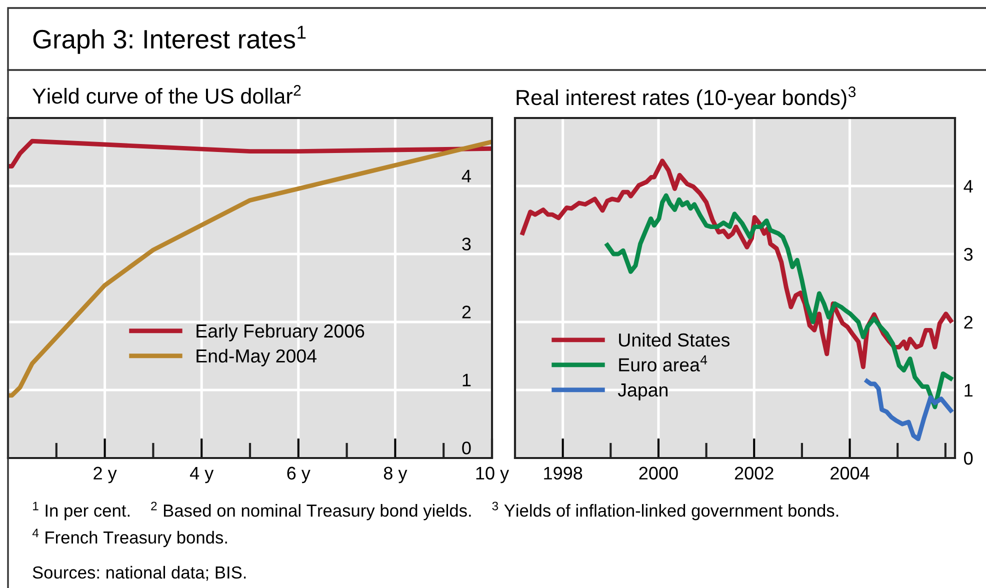 Image resolution: width=986 pixels, height=588 pixels. I want to click on legend-label: Early February 2006, so click(280, 333).